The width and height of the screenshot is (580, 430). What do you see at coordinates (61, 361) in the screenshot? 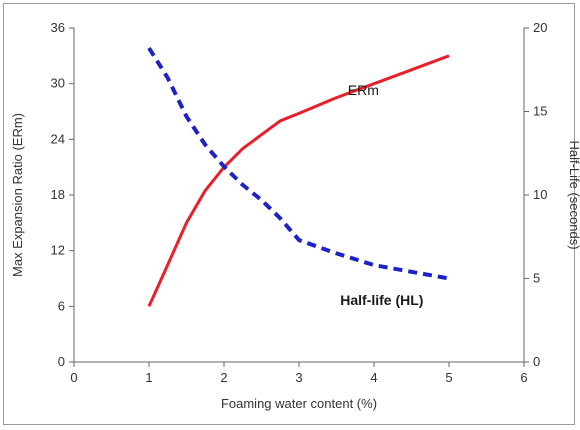
I see `y-left-tick-label: 0` at bounding box center [61, 361].